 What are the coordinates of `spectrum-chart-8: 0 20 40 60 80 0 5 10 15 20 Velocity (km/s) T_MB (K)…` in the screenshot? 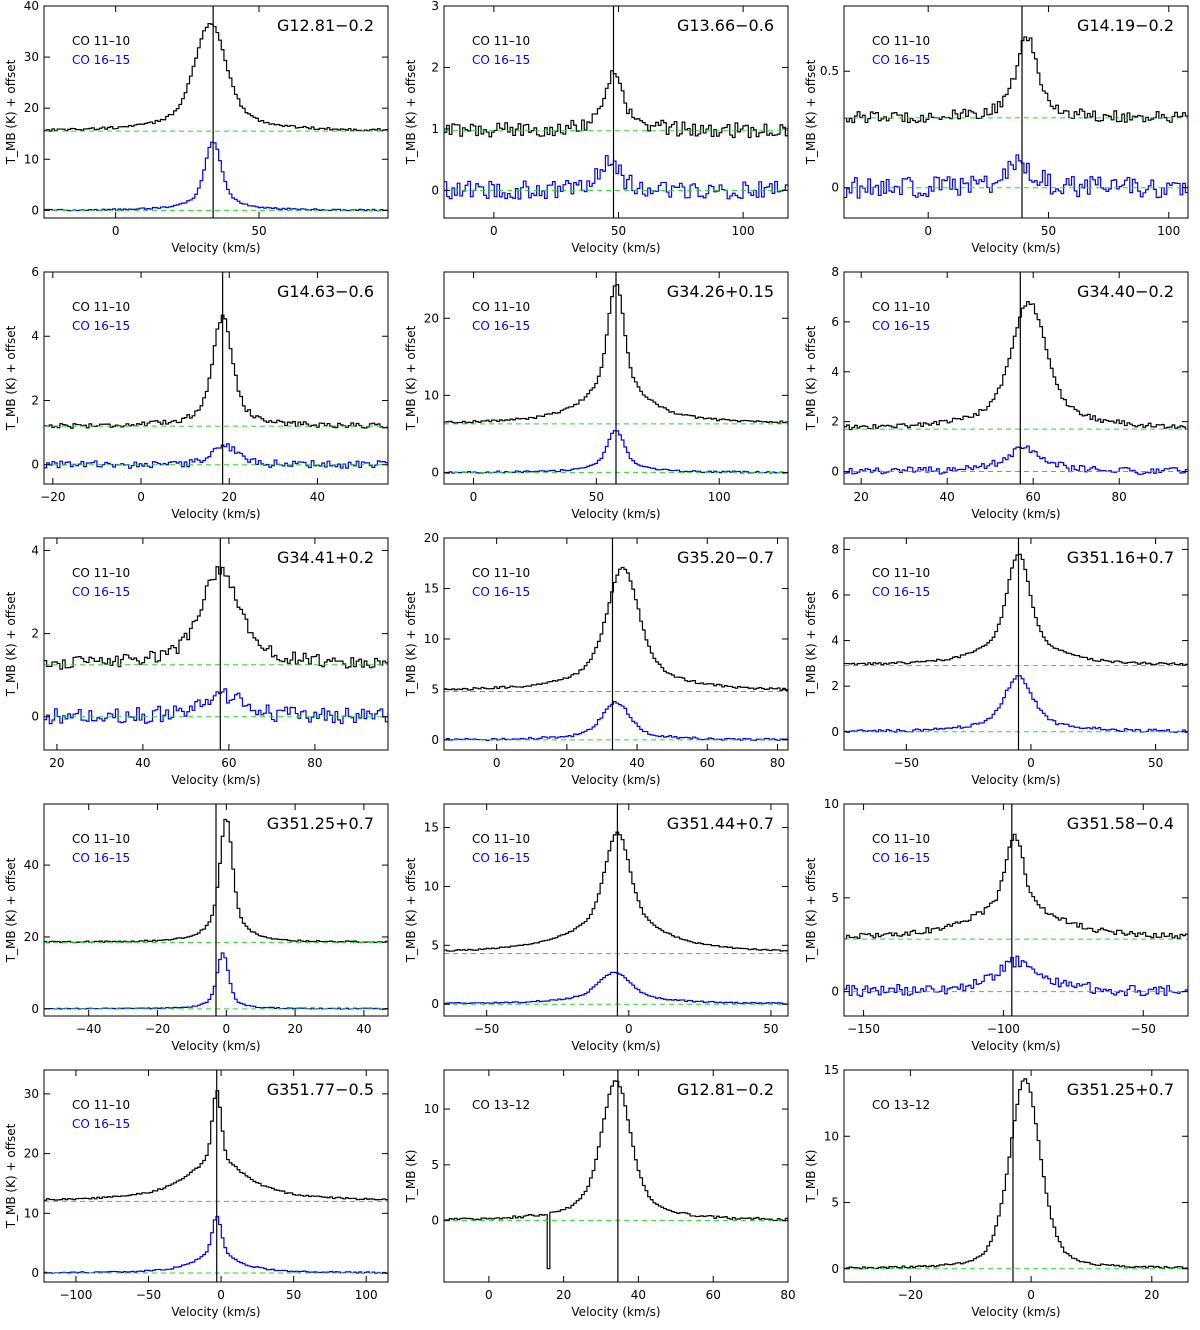 It's located at (596, 659).